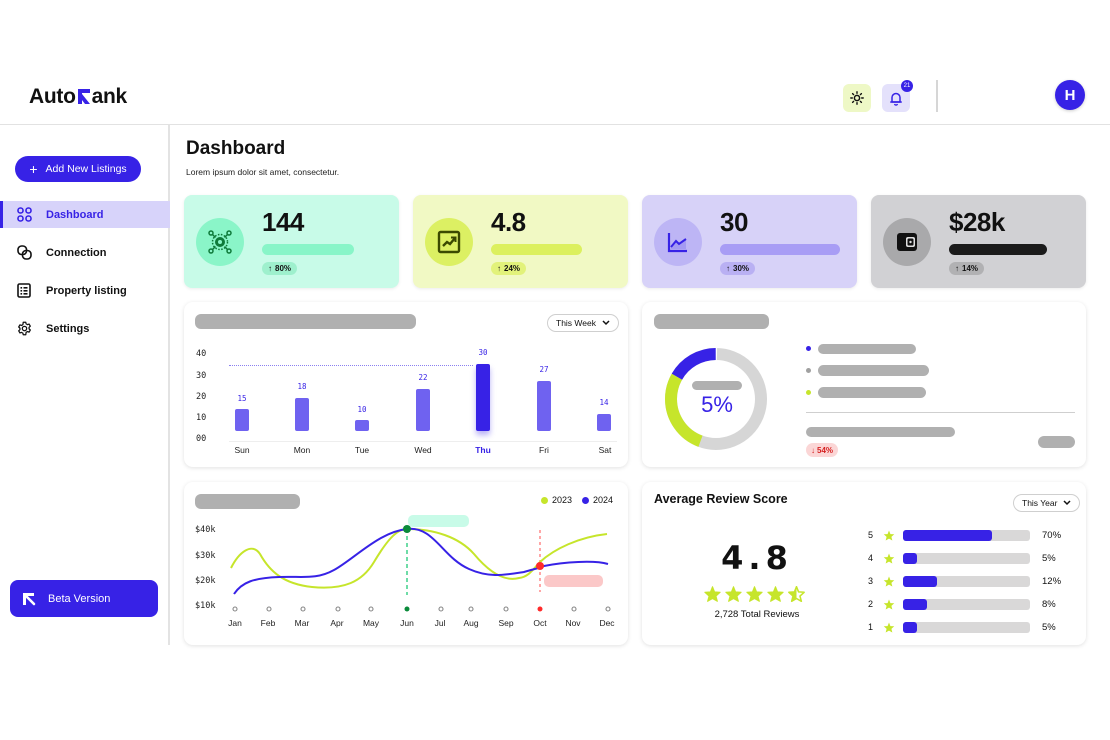  Describe the element at coordinates (201, 418) in the screenshot. I see `y-tick: 10` at that location.